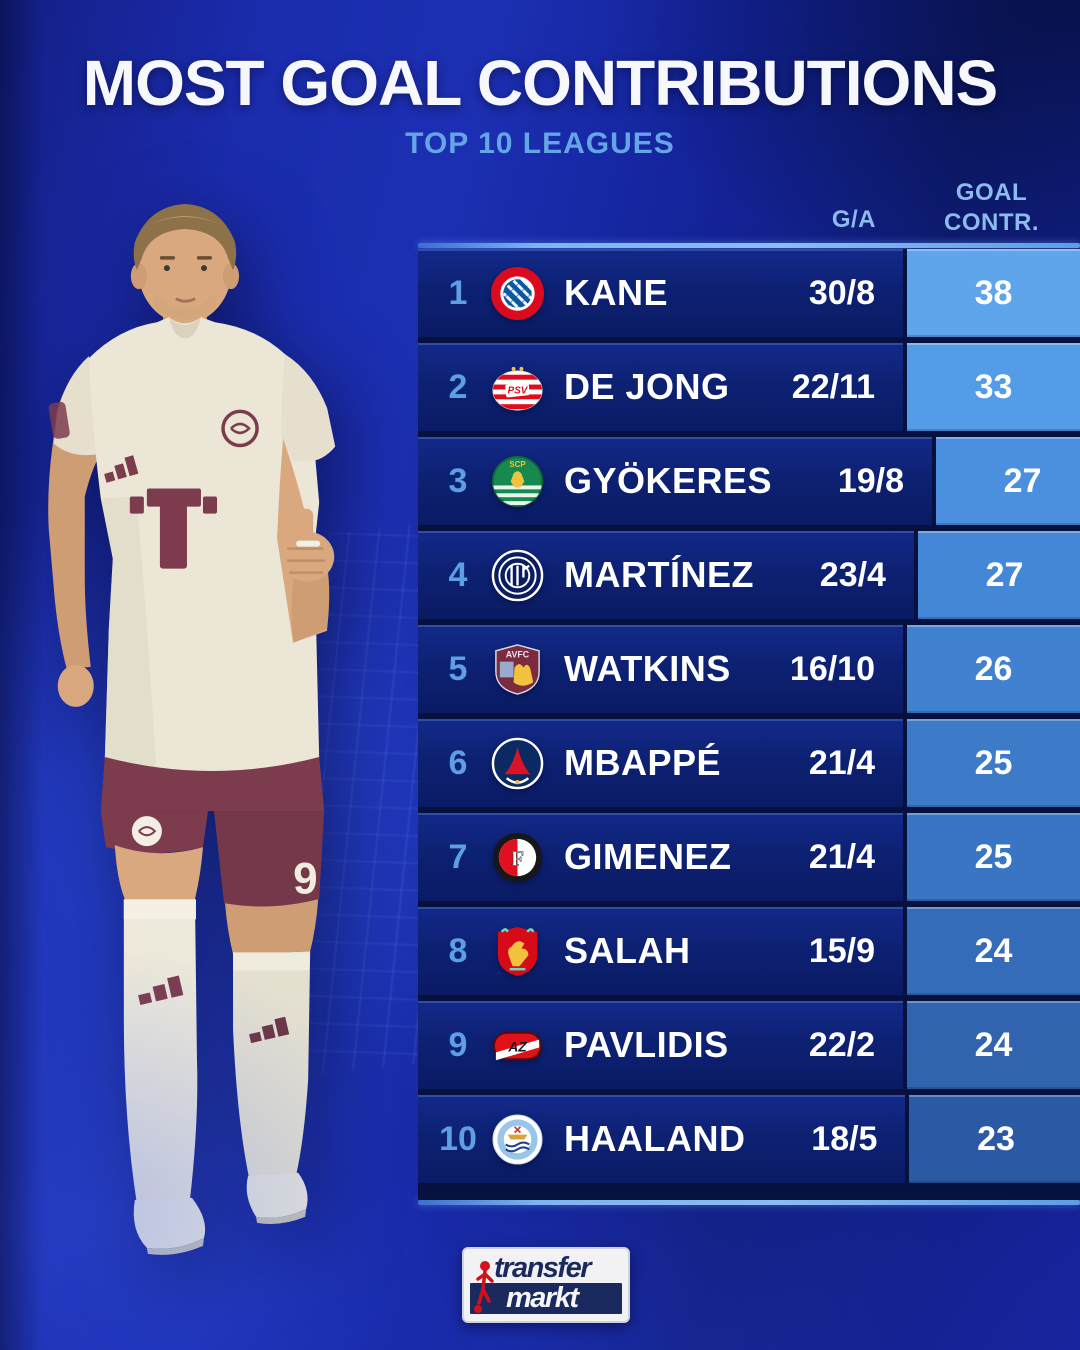 Image resolution: width=1080 pixels, height=1350 pixels. I want to click on column-header-goal-contr-line1: GOAL, so click(991, 192).